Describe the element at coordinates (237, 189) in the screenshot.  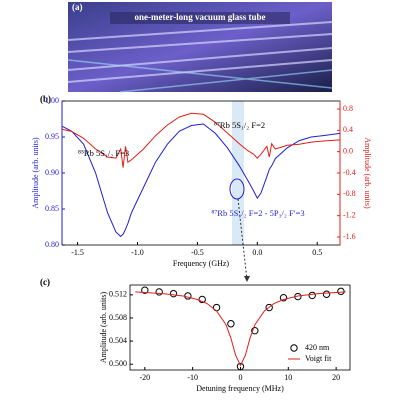
I see `highlight-ellipse` at that location.